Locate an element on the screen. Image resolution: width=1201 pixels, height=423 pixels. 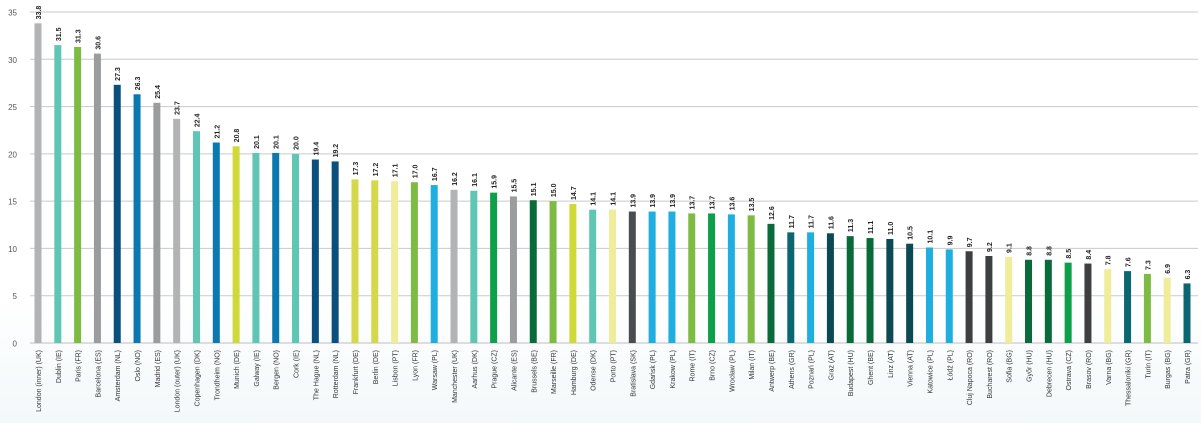
category-label: Trondheim (NO) is located at coordinates (217, 375).